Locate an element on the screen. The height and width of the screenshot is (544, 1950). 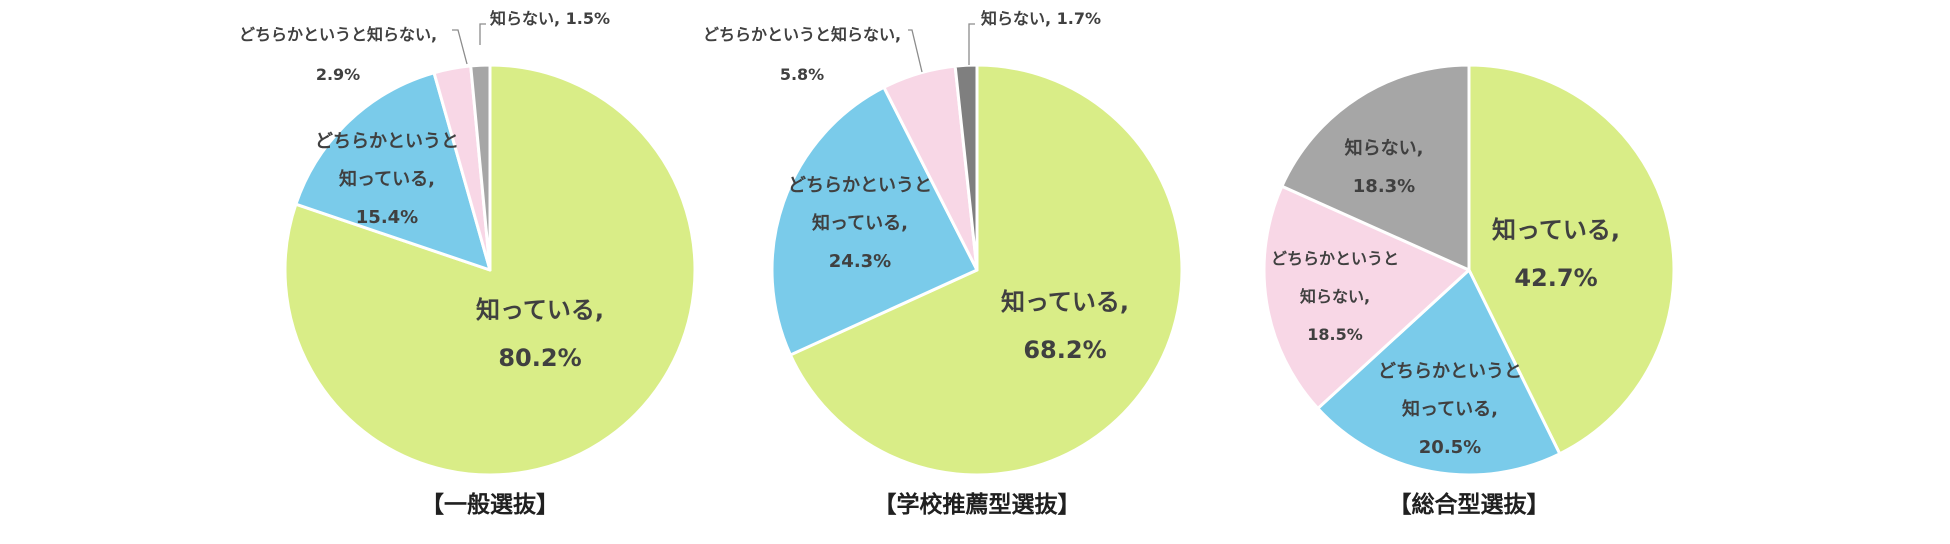
data-label-not-know: 18.3% is located at coordinates (1384, 186).